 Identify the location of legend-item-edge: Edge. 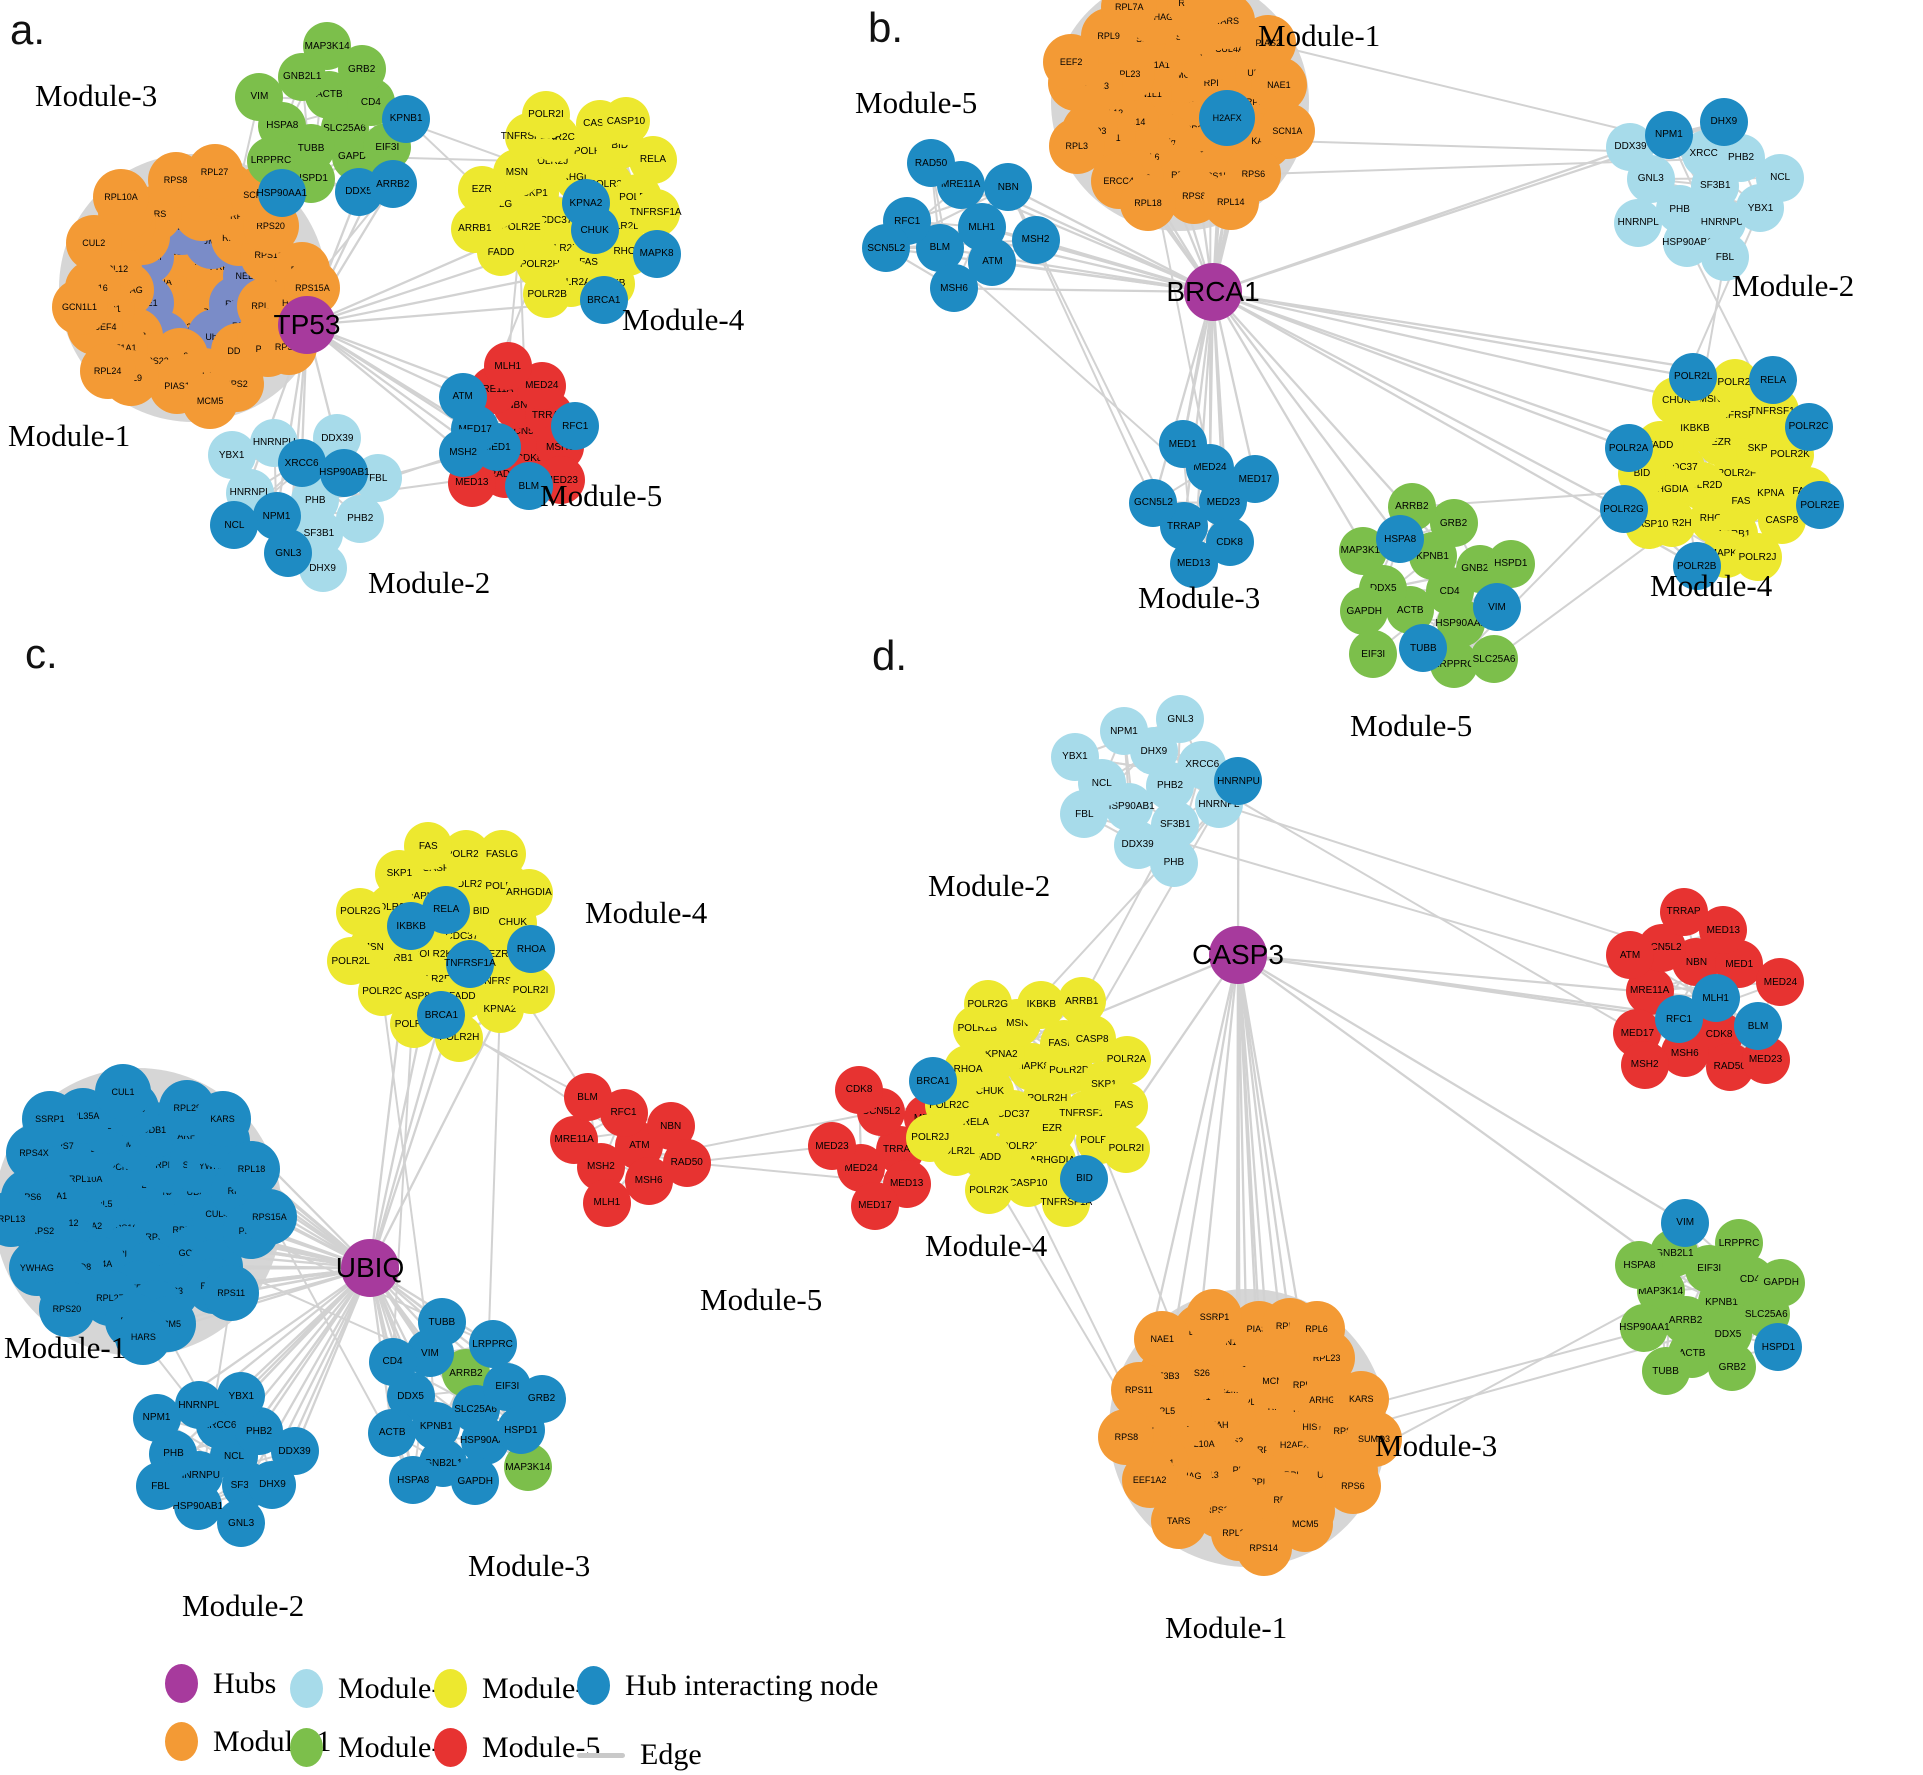
(639, 1755).